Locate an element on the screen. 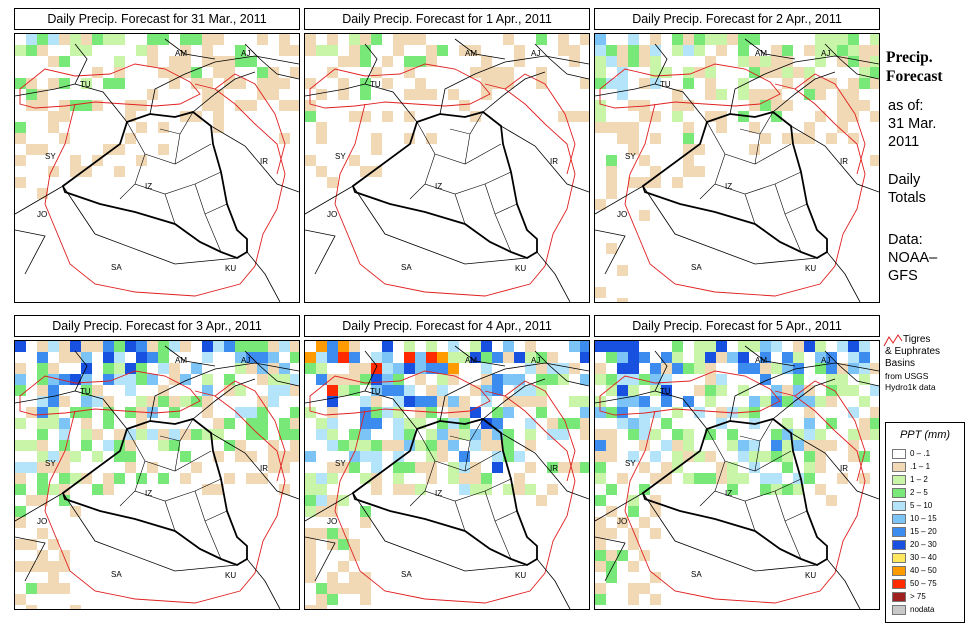  legend-label: > 75 is located at coordinates (918, 596).